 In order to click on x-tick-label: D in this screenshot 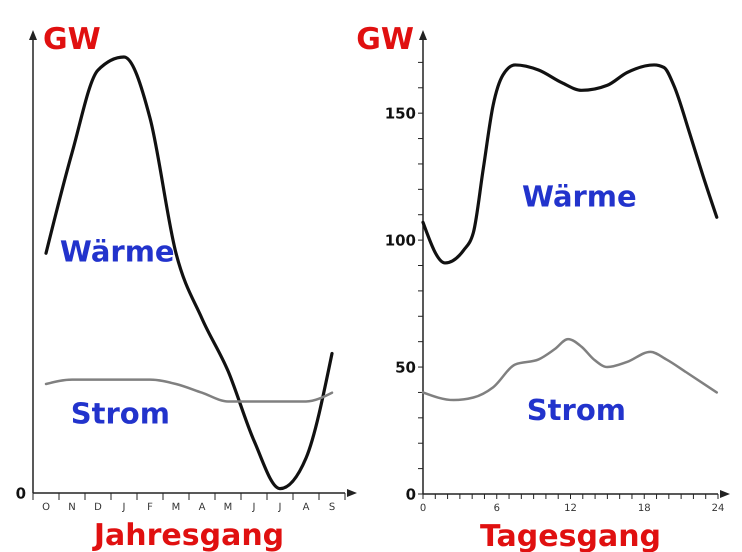, I will do `click(98, 507)`.